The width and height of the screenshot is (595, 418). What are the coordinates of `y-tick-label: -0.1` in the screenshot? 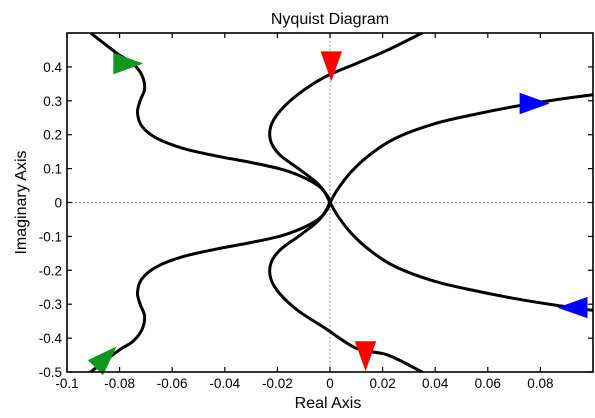 It's located at (50, 236).